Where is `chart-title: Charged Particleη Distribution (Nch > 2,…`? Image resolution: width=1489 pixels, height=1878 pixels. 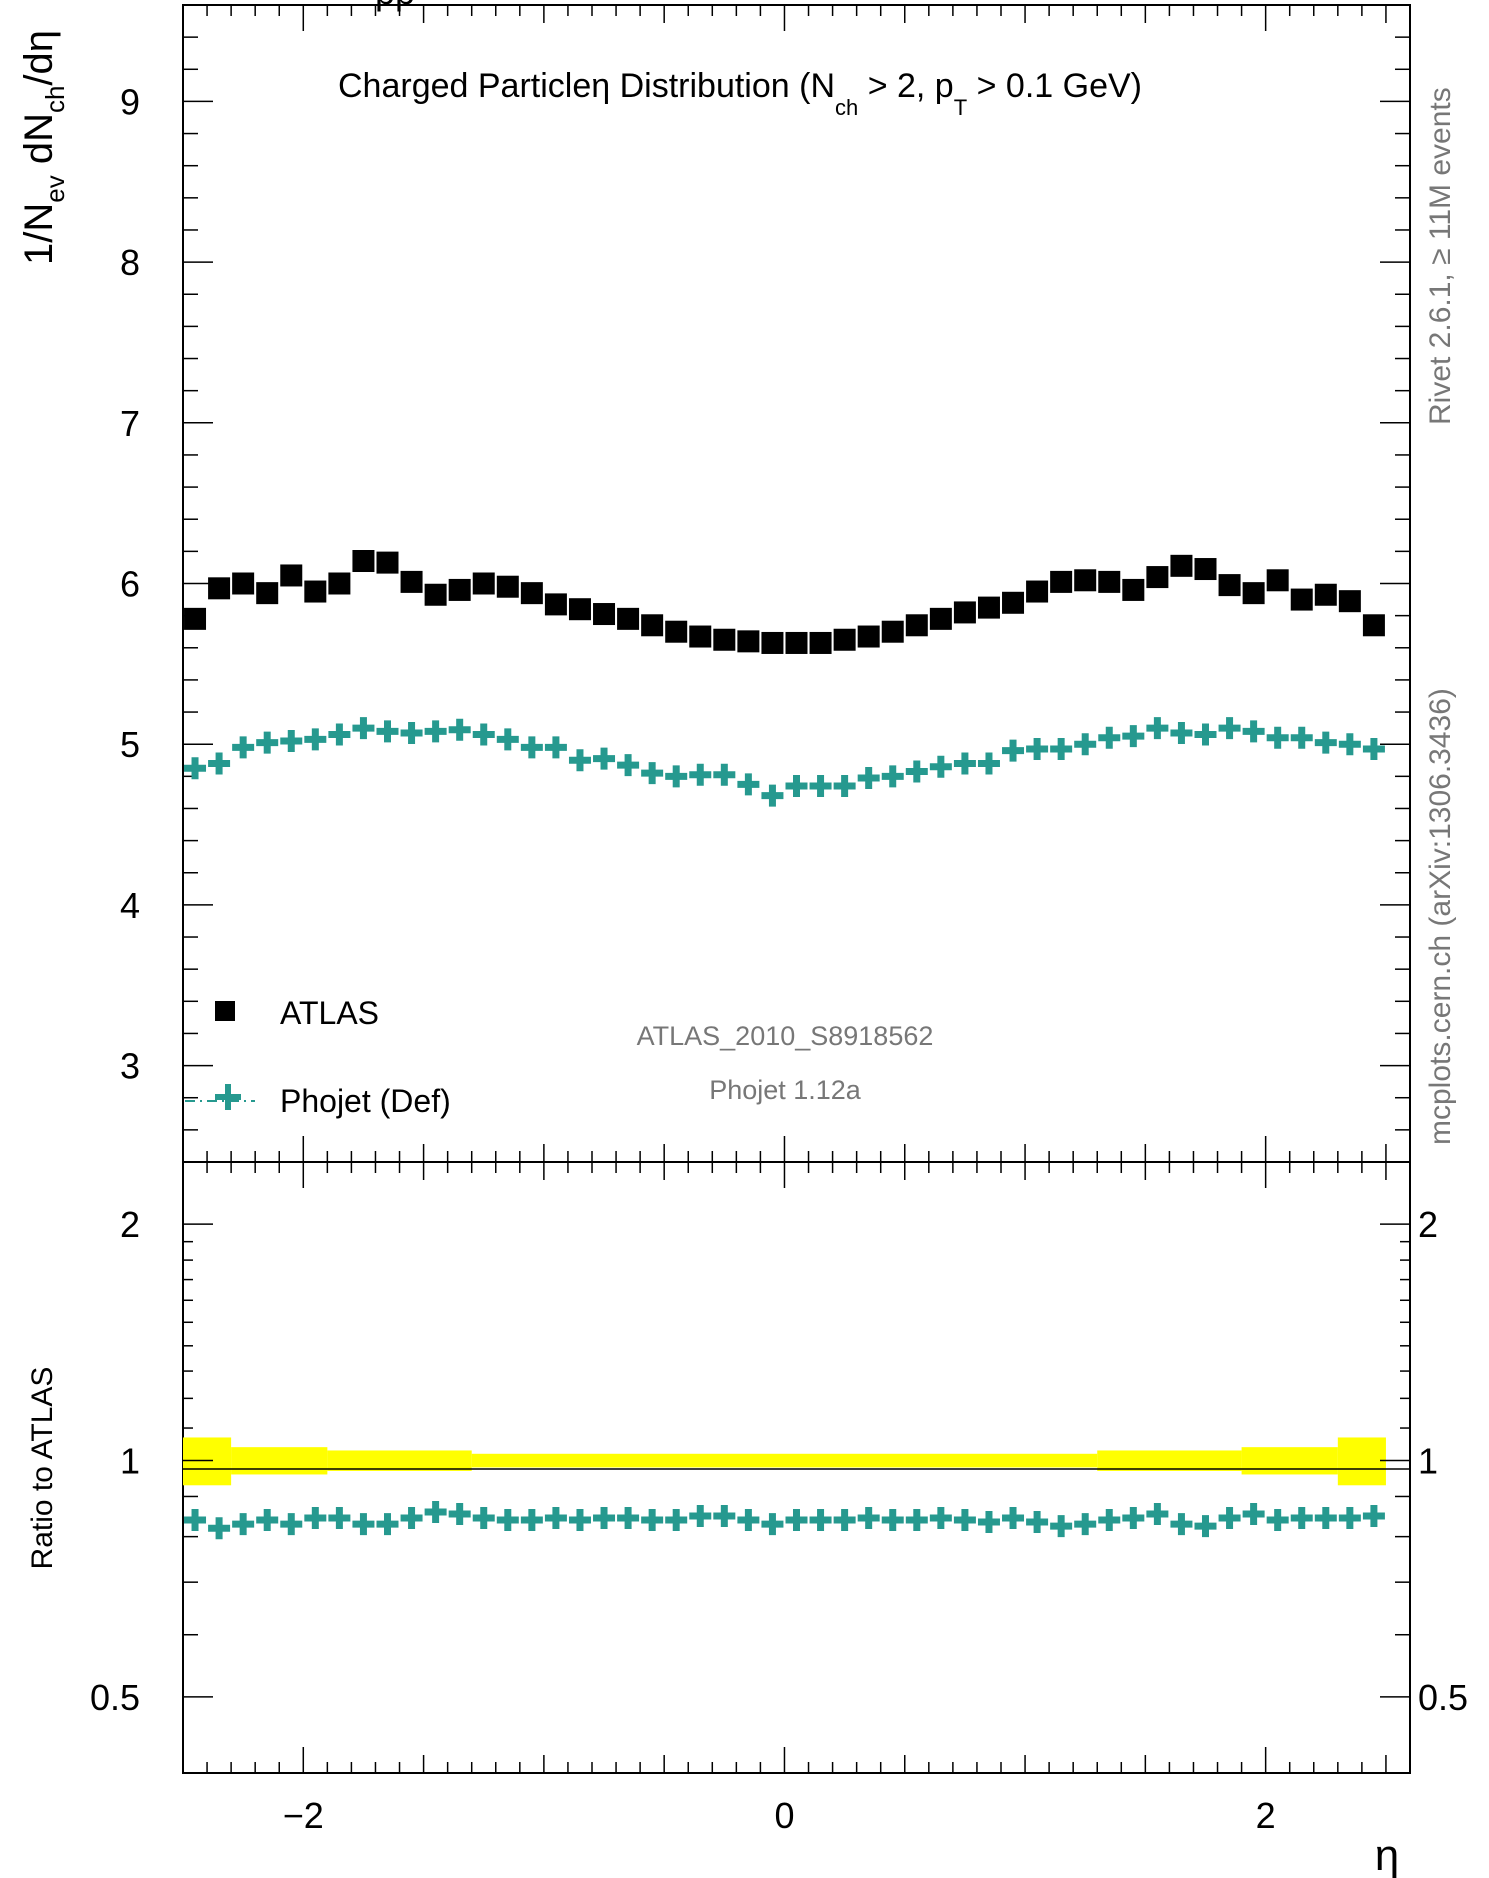 chart-title: Charged Particleη Distribution (Nch > 2,… is located at coordinates (740, 93).